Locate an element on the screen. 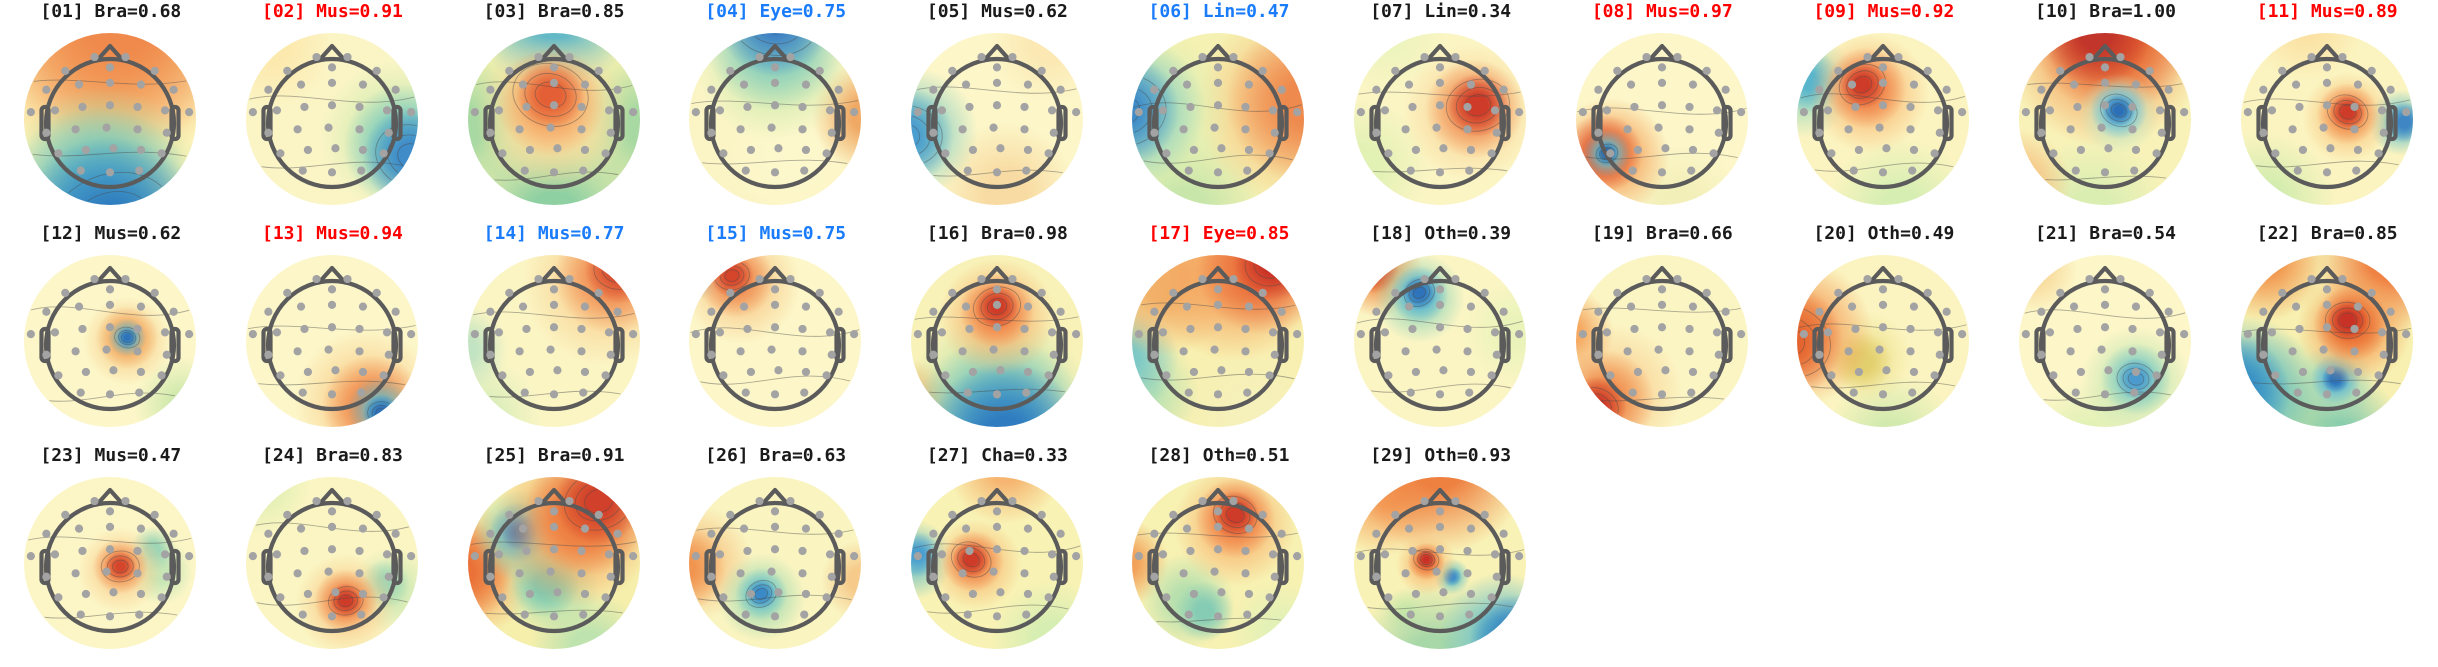 Image resolution: width=2438 pixels, height=667 pixels. component-cell: [12] Mus=0.62 is located at coordinates (111, 333).